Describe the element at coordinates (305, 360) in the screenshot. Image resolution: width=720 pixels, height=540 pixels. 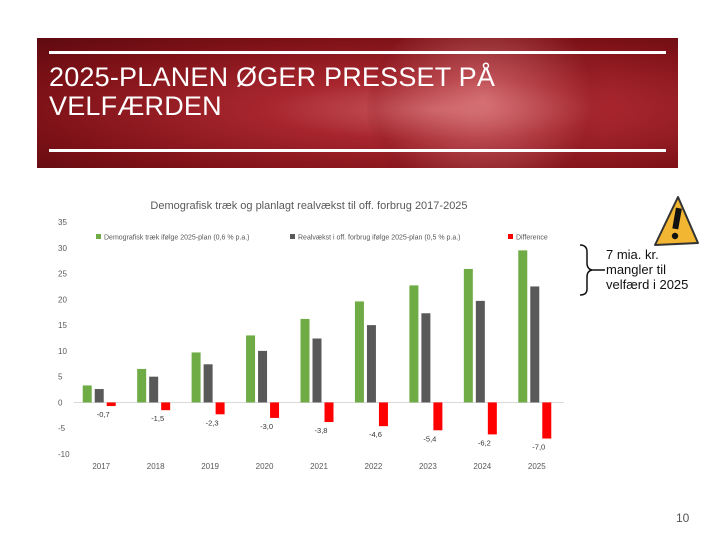
I see `bar-series0-2021` at that location.